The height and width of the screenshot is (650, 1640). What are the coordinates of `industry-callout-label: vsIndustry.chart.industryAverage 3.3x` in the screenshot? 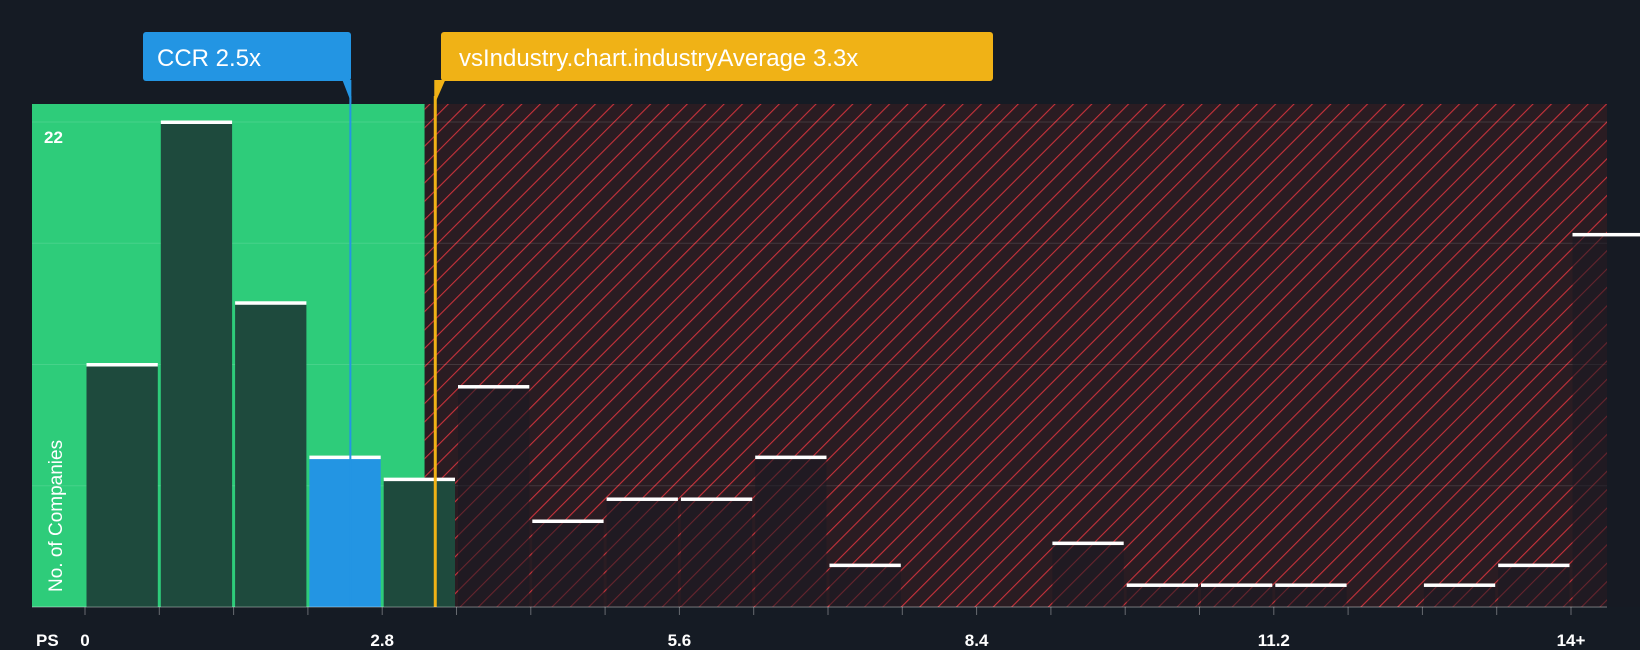 It's located at (658, 58).